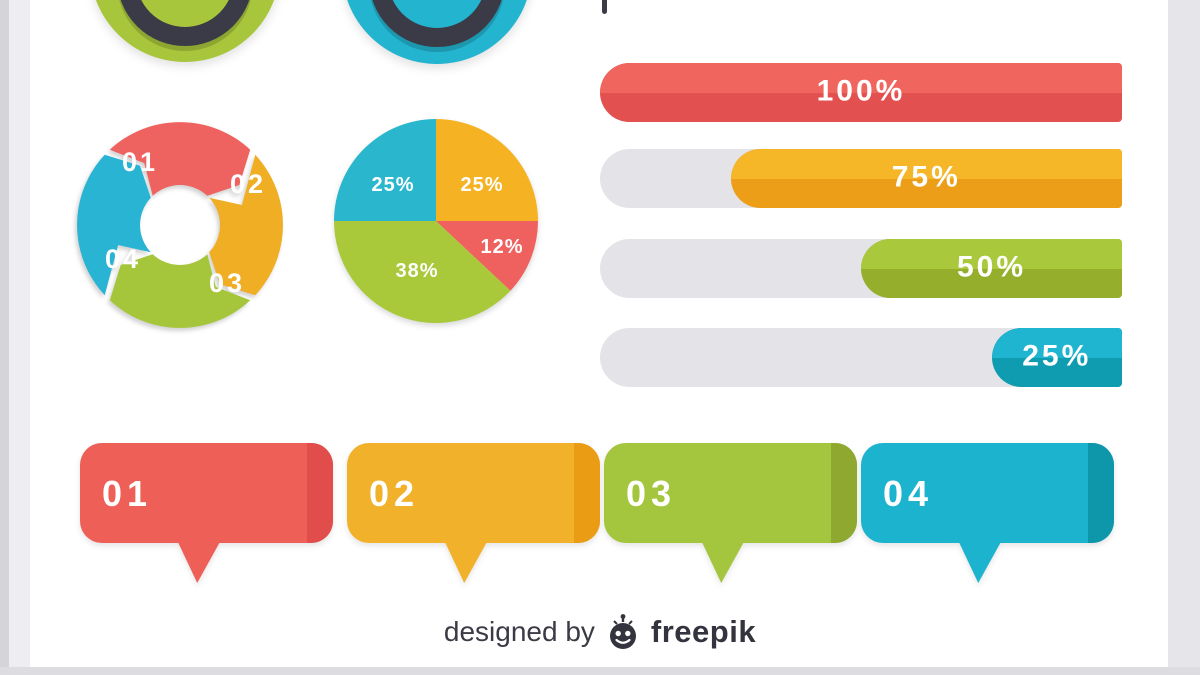 The height and width of the screenshot is (675, 1200). I want to click on credit-text: designed by, so click(519, 631).